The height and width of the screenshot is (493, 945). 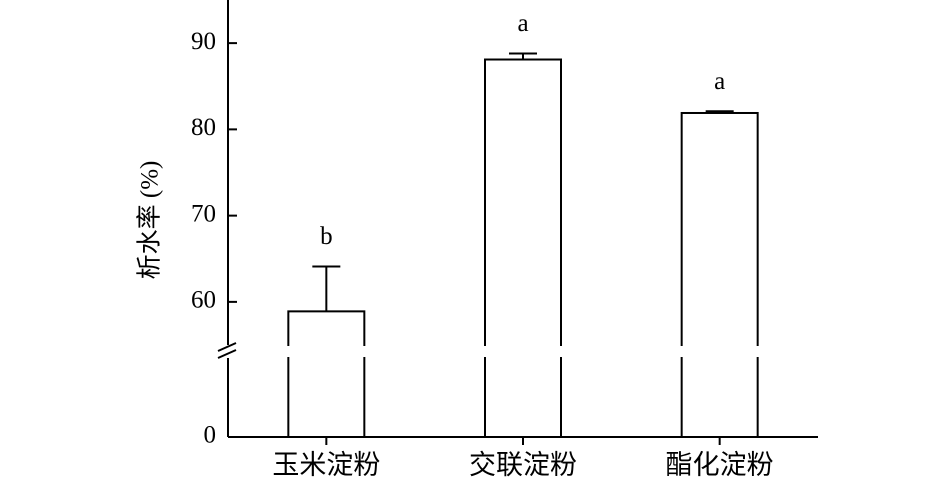 What do you see at coordinates (203, 127) in the screenshot?
I see `y-tick-label: 80` at bounding box center [203, 127].